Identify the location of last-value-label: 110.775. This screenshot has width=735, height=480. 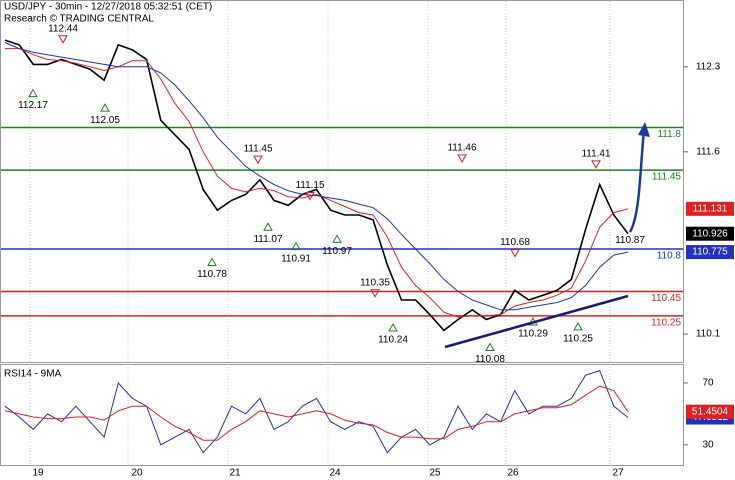
(710, 252).